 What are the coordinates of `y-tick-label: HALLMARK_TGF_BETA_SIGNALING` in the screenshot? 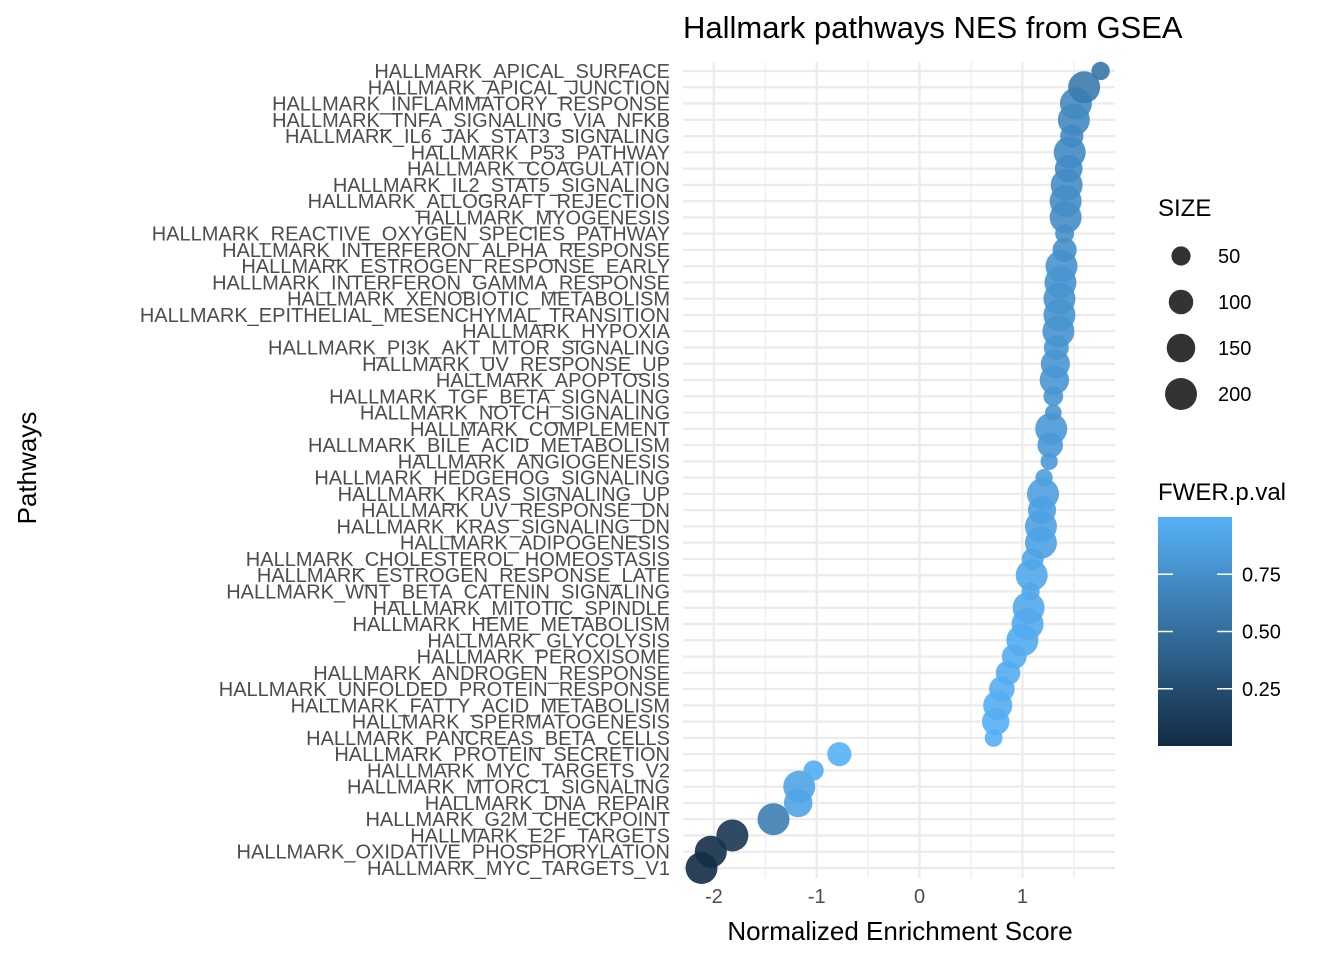 It's located at (499, 397).